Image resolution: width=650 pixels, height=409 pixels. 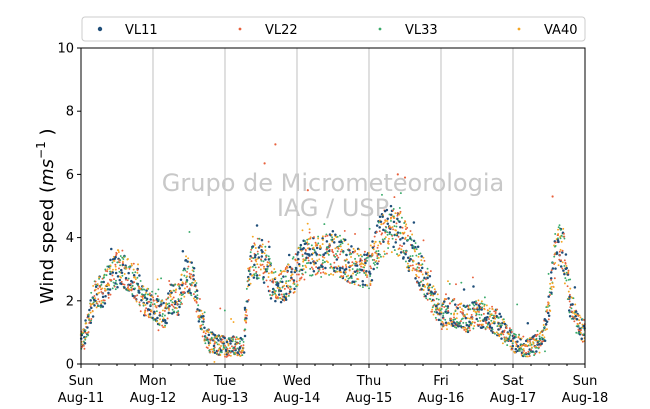 What do you see at coordinates (333, 29) in the screenshot?
I see `legend-box` at bounding box center [333, 29].